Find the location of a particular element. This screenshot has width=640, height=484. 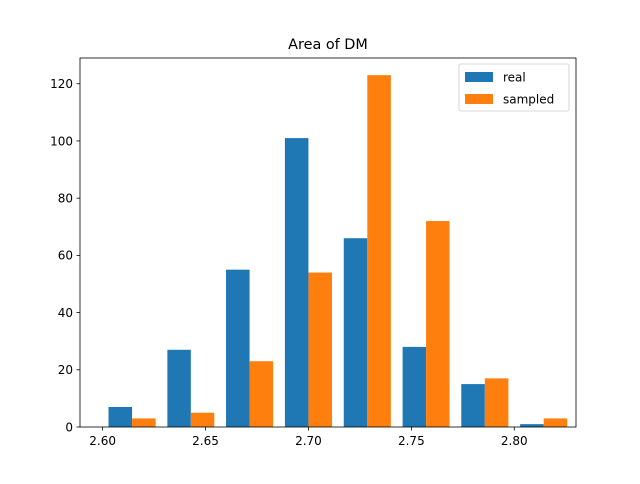

legend-label-real: real is located at coordinates (514, 78).